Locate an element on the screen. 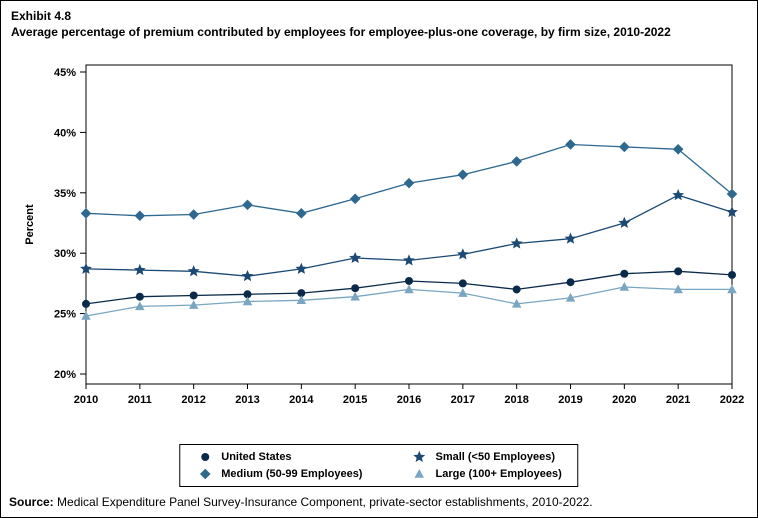 The width and height of the screenshot is (758, 518). x-tick-label: 2015 is located at coordinates (355, 400).